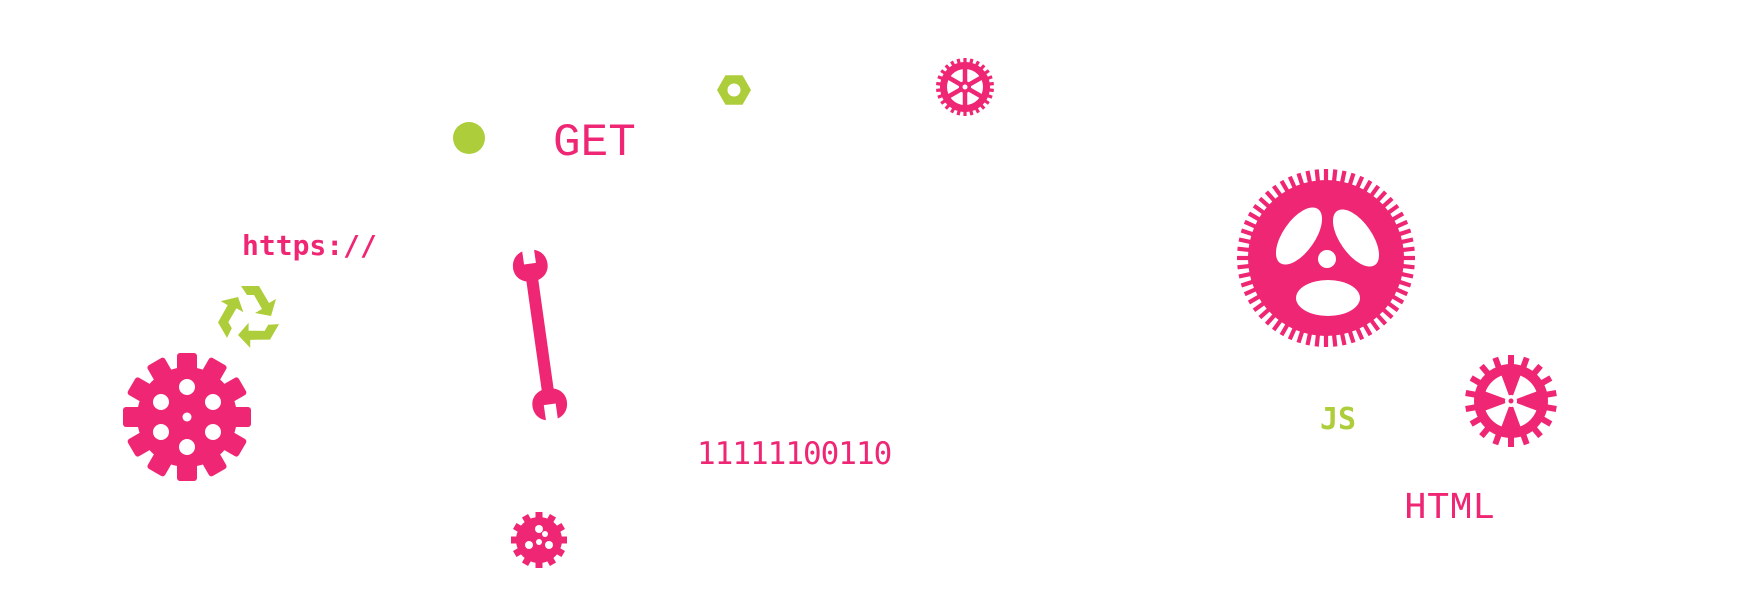 The image size is (1745, 600). Describe the element at coordinates (594, 143) in the screenshot. I see `get-label: GET` at that location.